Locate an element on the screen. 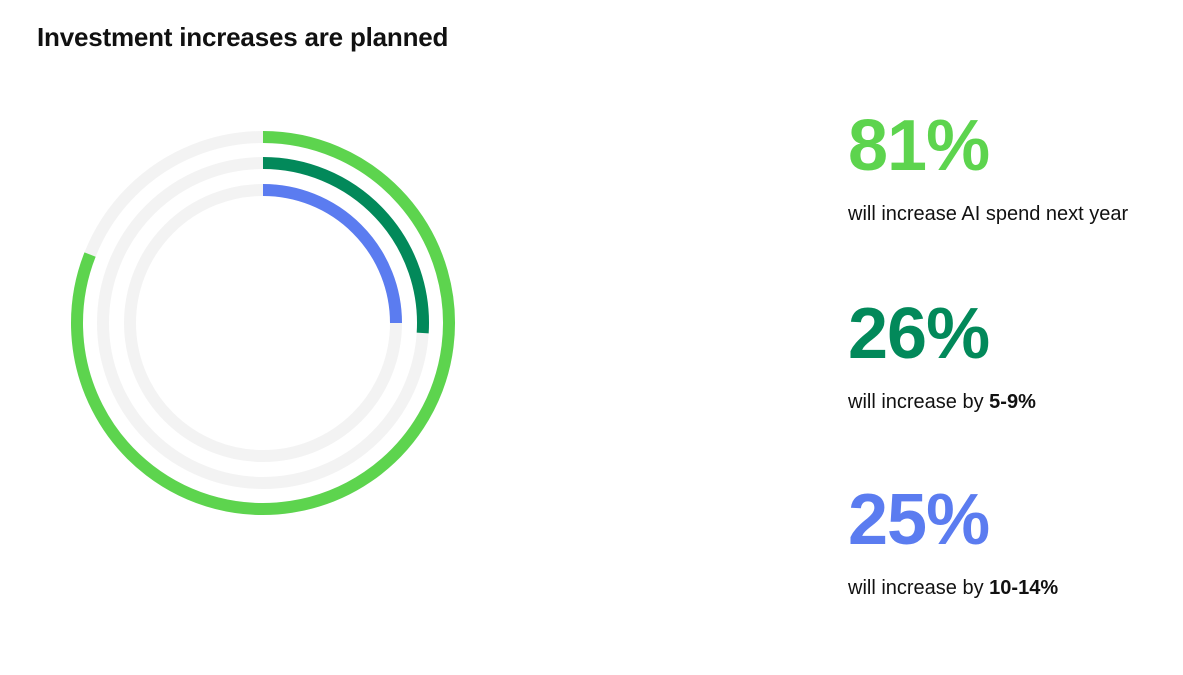  chart-title: Investment increases are planned is located at coordinates (243, 37).